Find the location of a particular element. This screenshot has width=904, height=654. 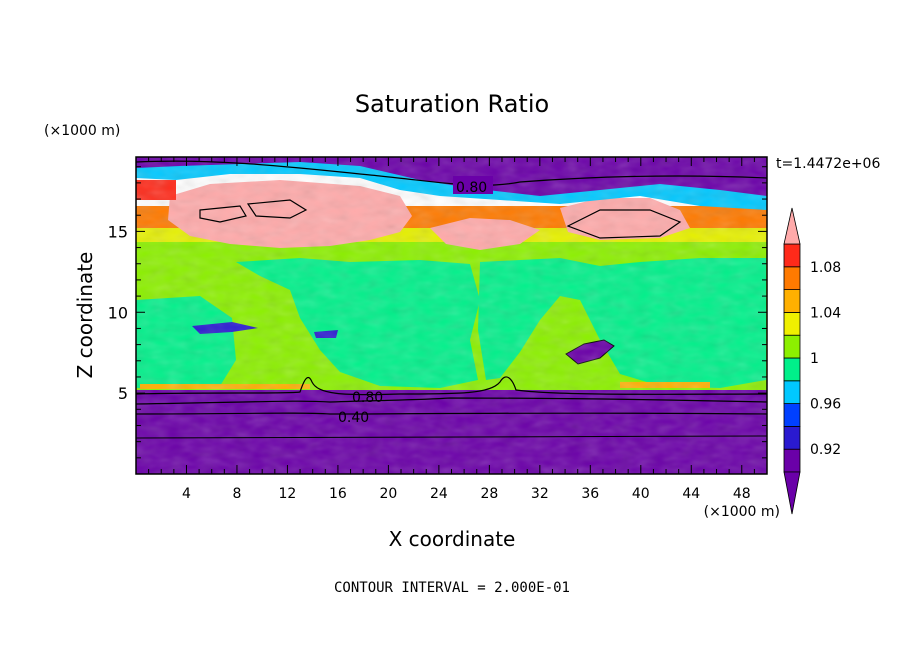

x-axis-label: X coordinate is located at coordinates (452, 539).